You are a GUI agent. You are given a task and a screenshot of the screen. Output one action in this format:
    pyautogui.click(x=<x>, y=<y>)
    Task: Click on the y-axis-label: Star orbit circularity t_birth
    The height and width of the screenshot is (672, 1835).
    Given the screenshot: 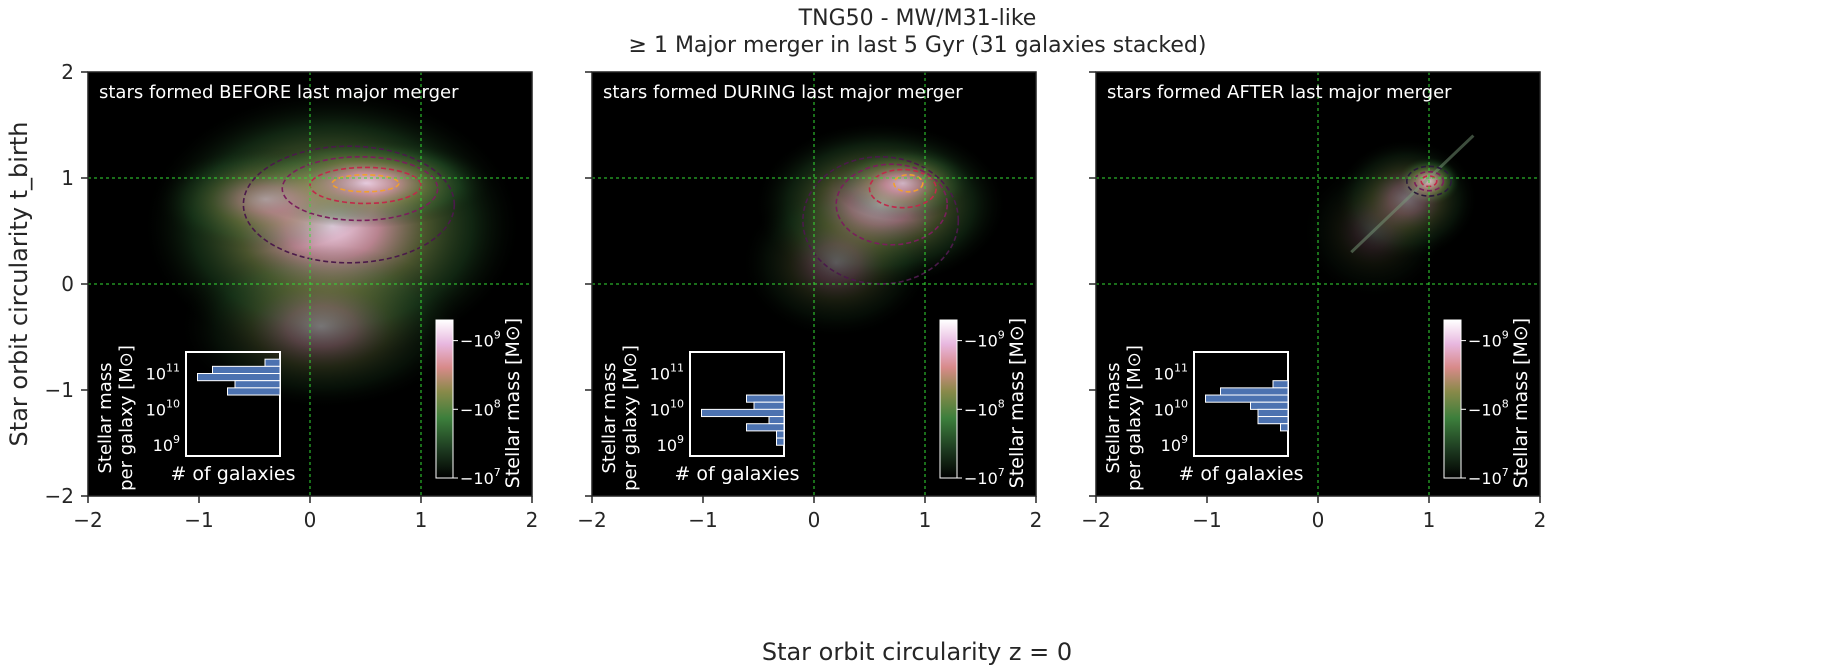 What is the action you would take?
    pyautogui.click(x=19, y=284)
    